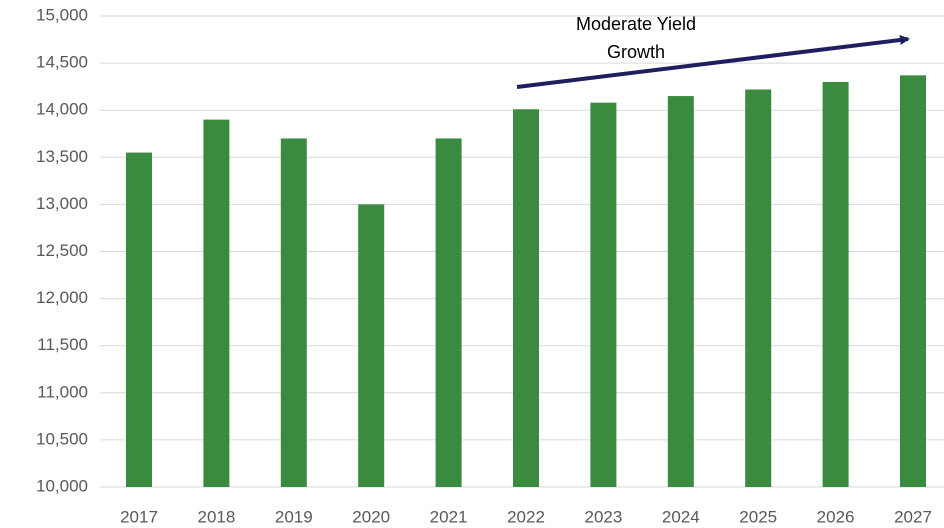 This screenshot has width=944, height=528. What do you see at coordinates (139, 516) in the screenshot?
I see `x-tick-label: 2017` at bounding box center [139, 516].